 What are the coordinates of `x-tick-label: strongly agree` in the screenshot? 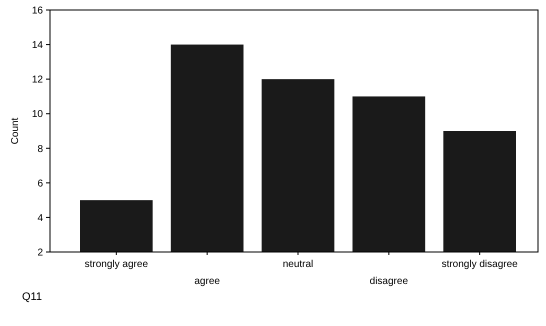 It's located at (116, 264).